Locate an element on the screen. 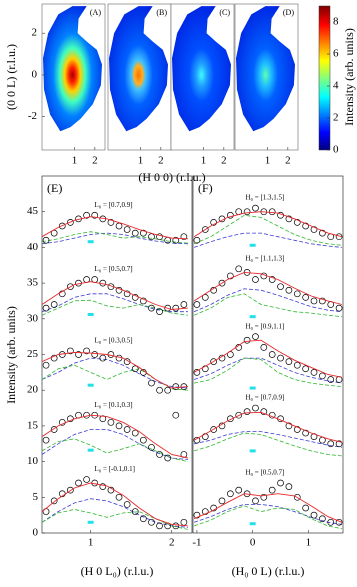 This screenshot has height=587, width=357. y-tick-label: 15 is located at coordinates (33, 425).